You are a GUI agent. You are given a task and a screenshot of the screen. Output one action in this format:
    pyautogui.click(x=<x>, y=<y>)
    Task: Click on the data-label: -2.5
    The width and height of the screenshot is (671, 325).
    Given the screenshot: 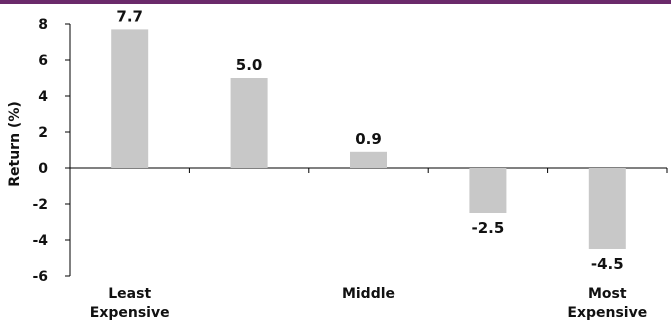 What is the action you would take?
    pyautogui.click(x=487, y=228)
    